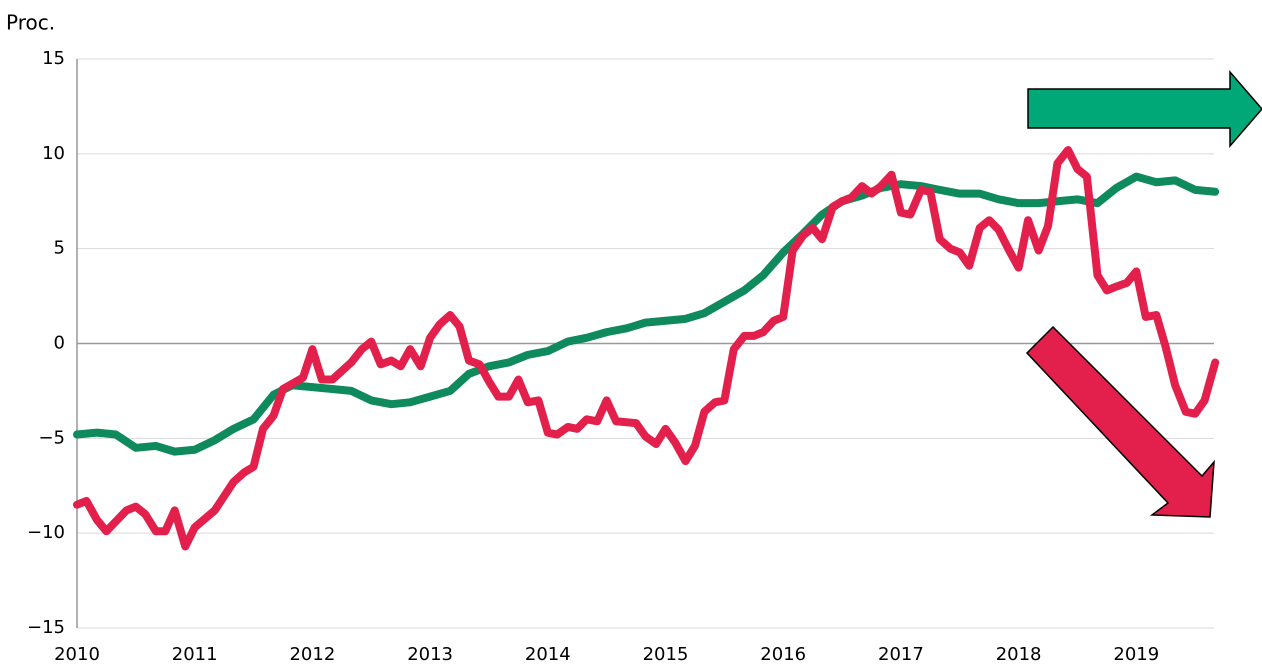 The height and width of the screenshot is (668, 1262). What do you see at coordinates (53, 153) in the screenshot?
I see `y-tick-label: 10` at bounding box center [53, 153].